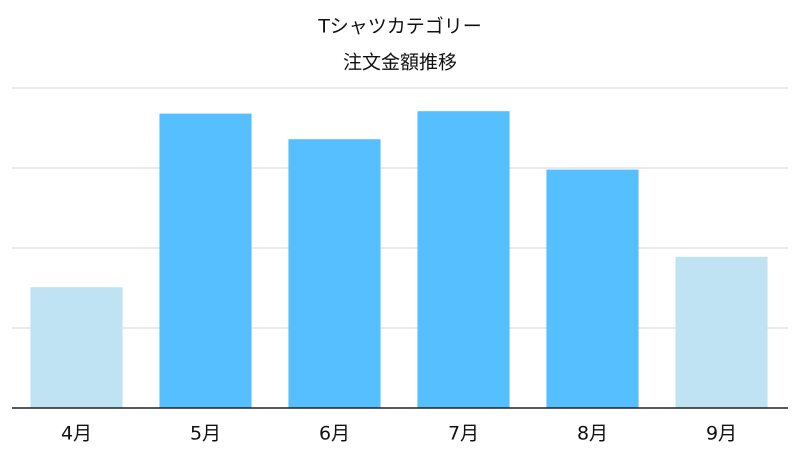 The image size is (800, 457). What do you see at coordinates (399, 27) in the screenshot?
I see `chart-title: Tシャツカテゴリー` at bounding box center [399, 27].